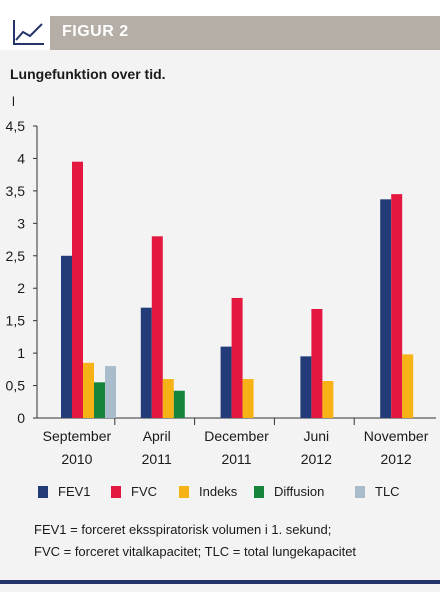  Describe the element at coordinates (245, 33) in the screenshot. I see `figure-header-band` at that location.